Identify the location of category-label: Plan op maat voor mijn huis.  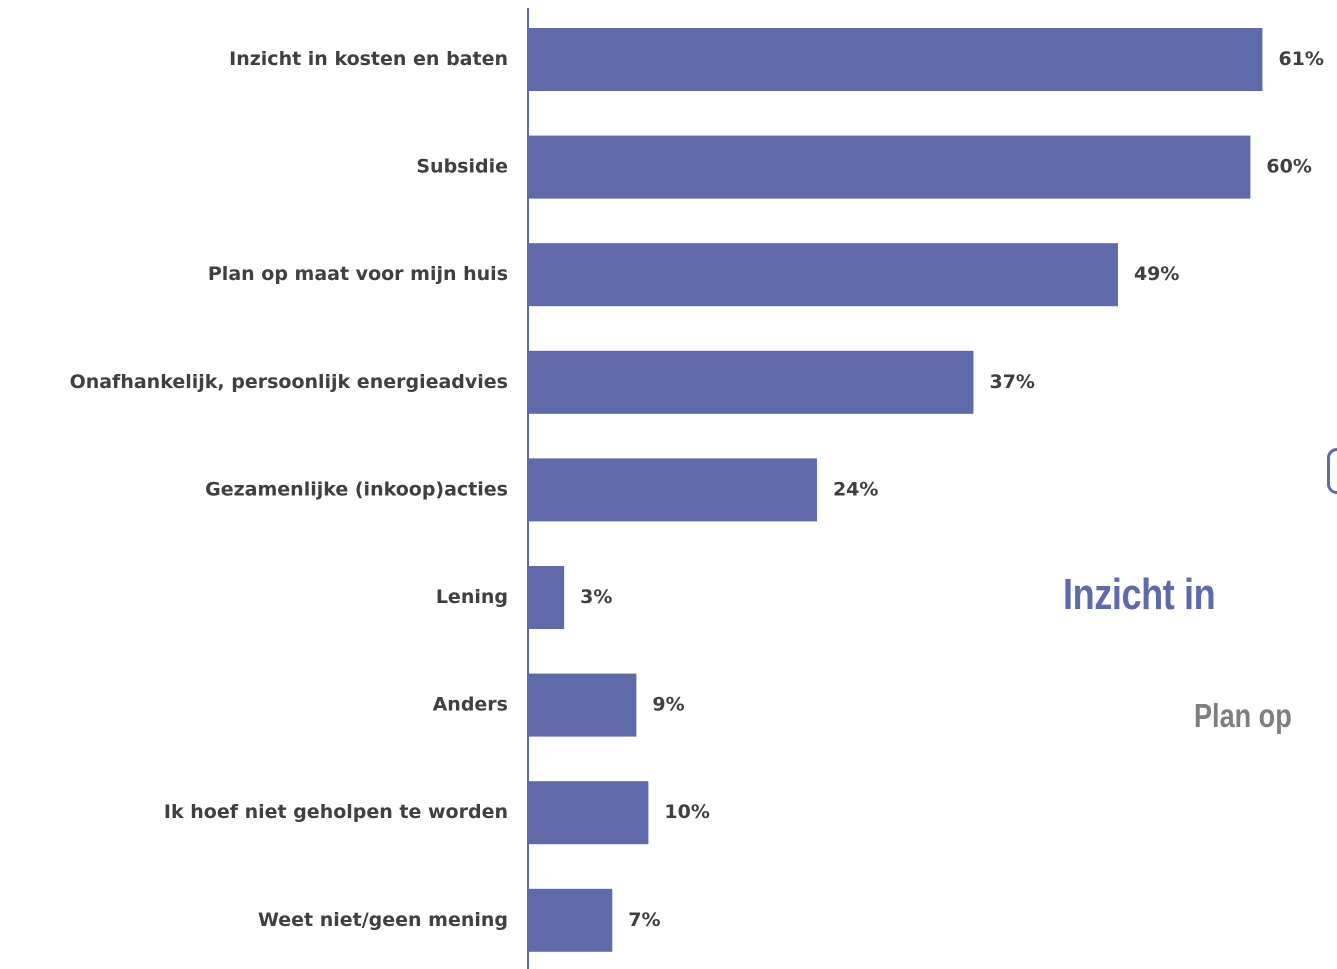
(358, 274).